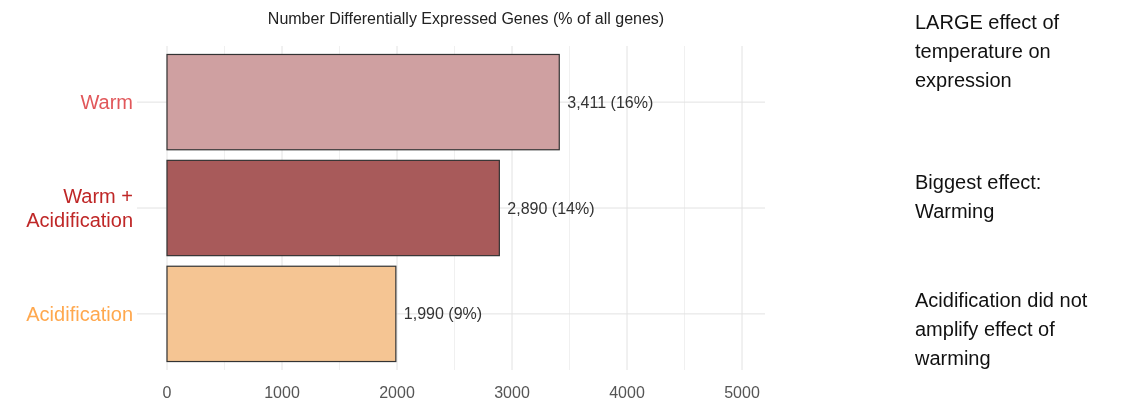 Image resolution: width=1130 pixels, height=402 pixels. I want to click on y-tick-label: Warm + Acidification, so click(79, 208).